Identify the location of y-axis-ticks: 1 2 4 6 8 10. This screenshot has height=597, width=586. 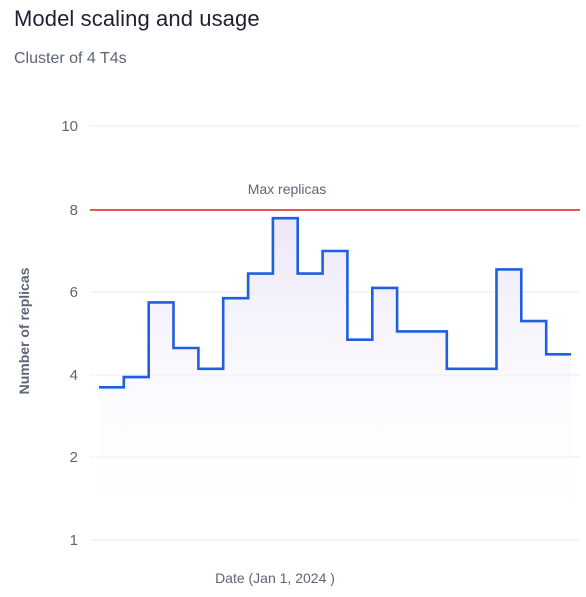
(69, 333).